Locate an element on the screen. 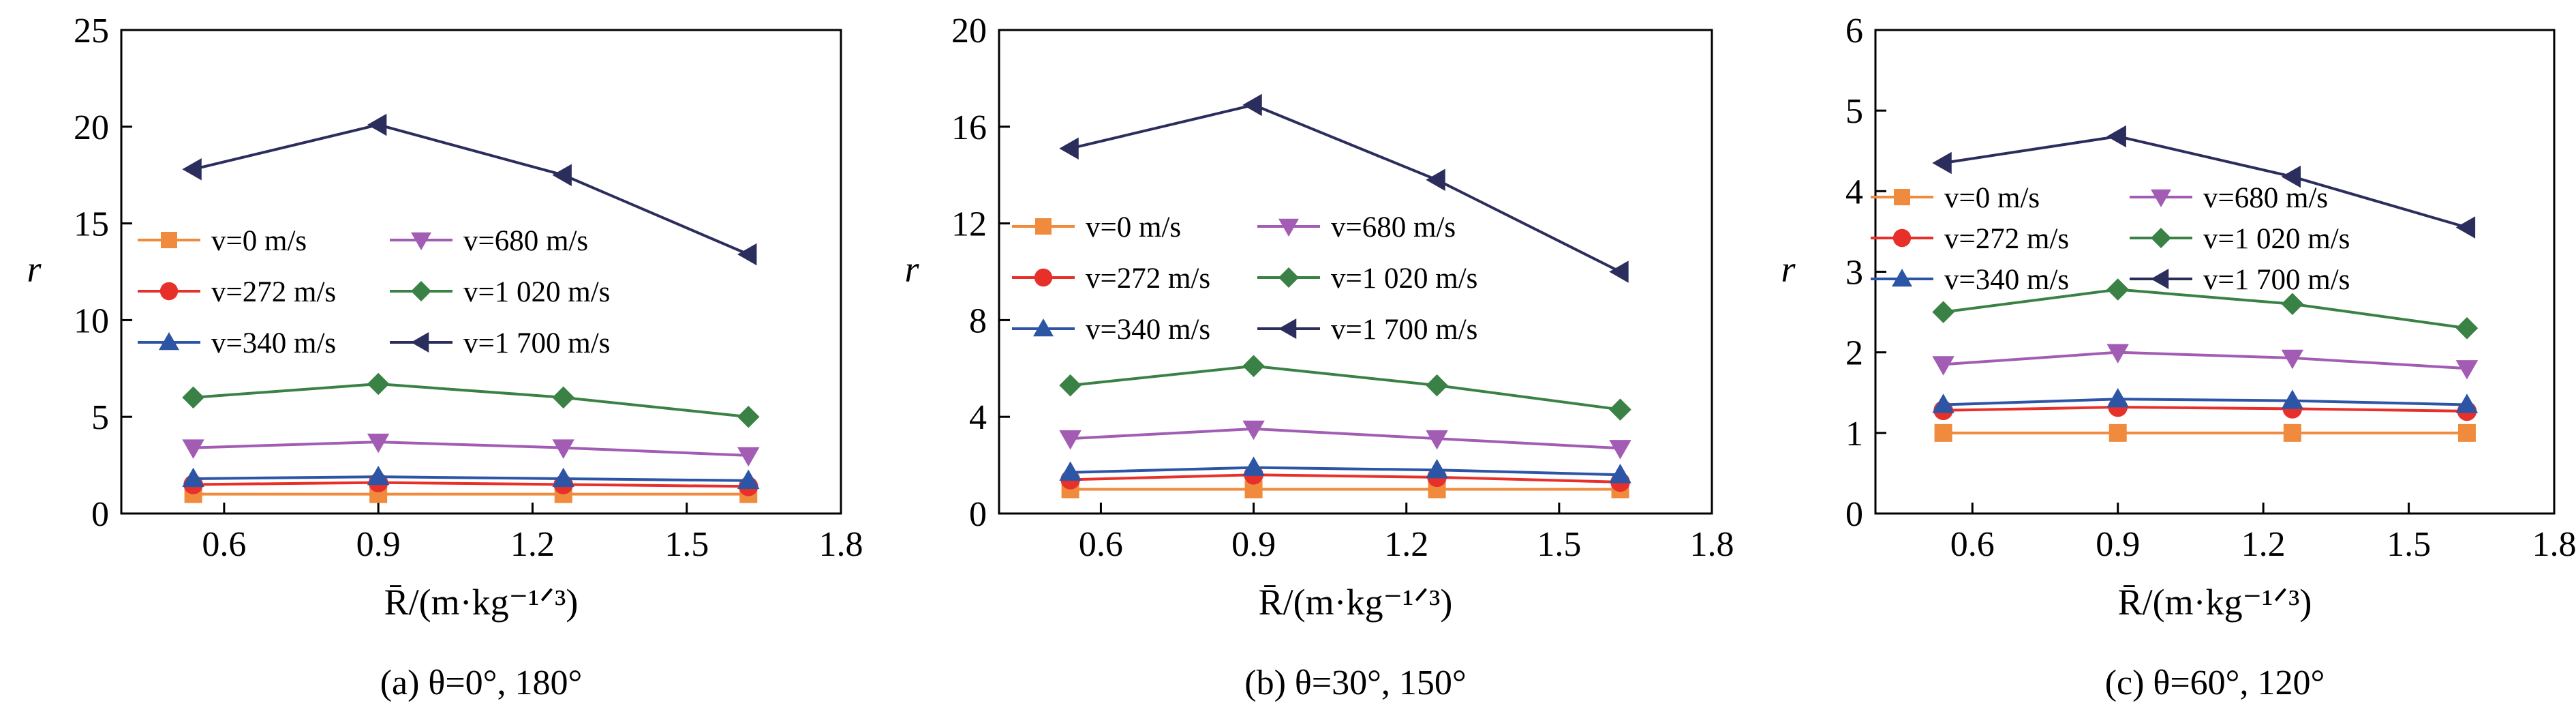 The image size is (2576, 714). y-tick-label: 12 is located at coordinates (969, 224).